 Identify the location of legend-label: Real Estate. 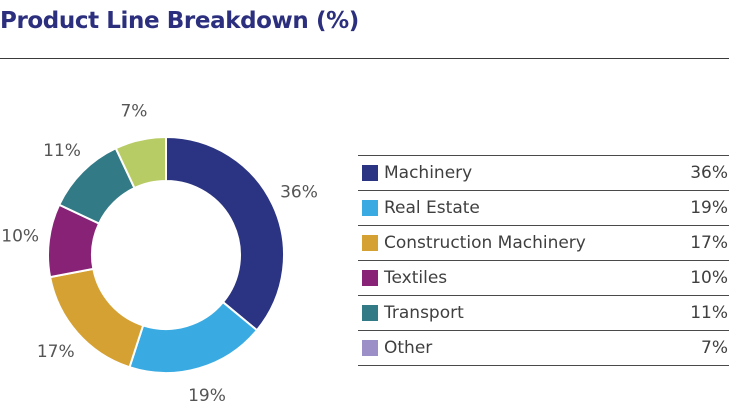
(432, 208).